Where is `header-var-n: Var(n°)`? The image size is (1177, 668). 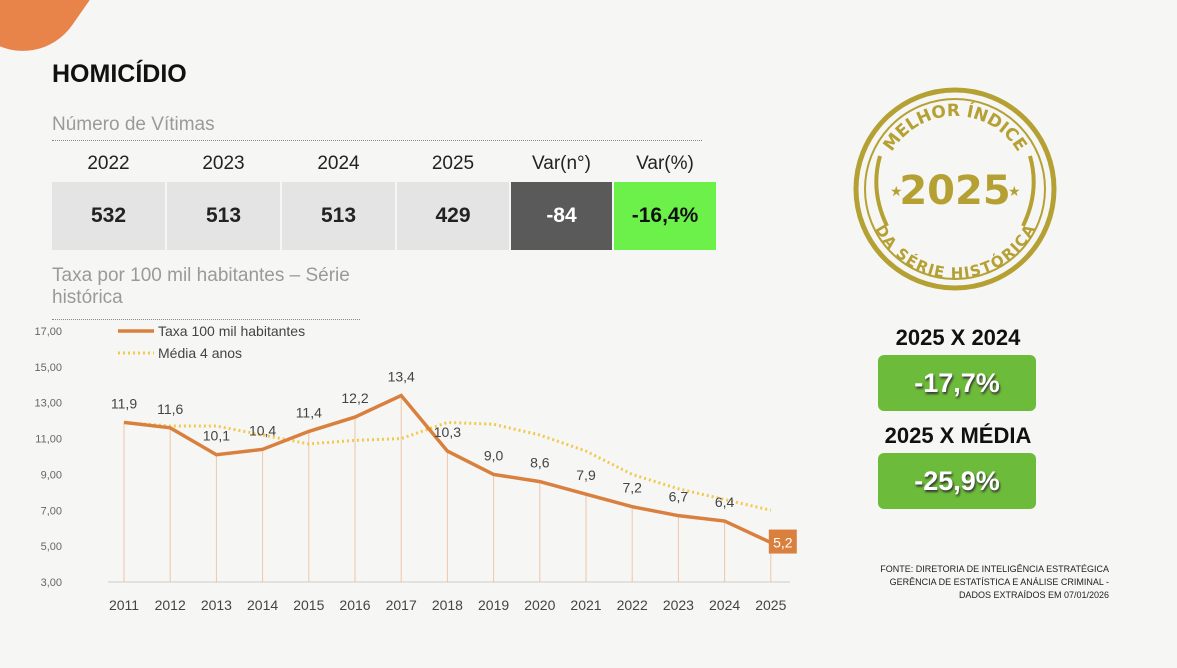
header-var-n: Var(n°) is located at coordinates (561, 163).